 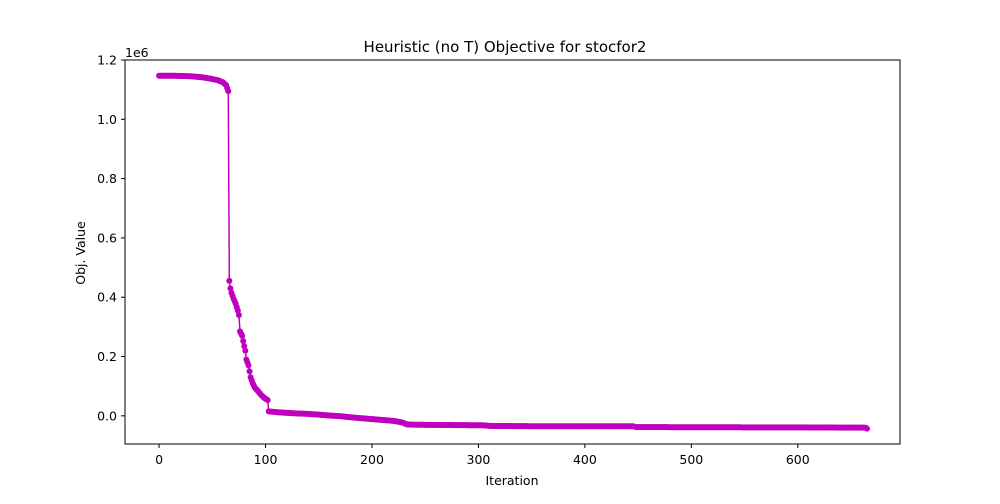 I want to click on x-tick-label: 0, so click(x=159, y=459).